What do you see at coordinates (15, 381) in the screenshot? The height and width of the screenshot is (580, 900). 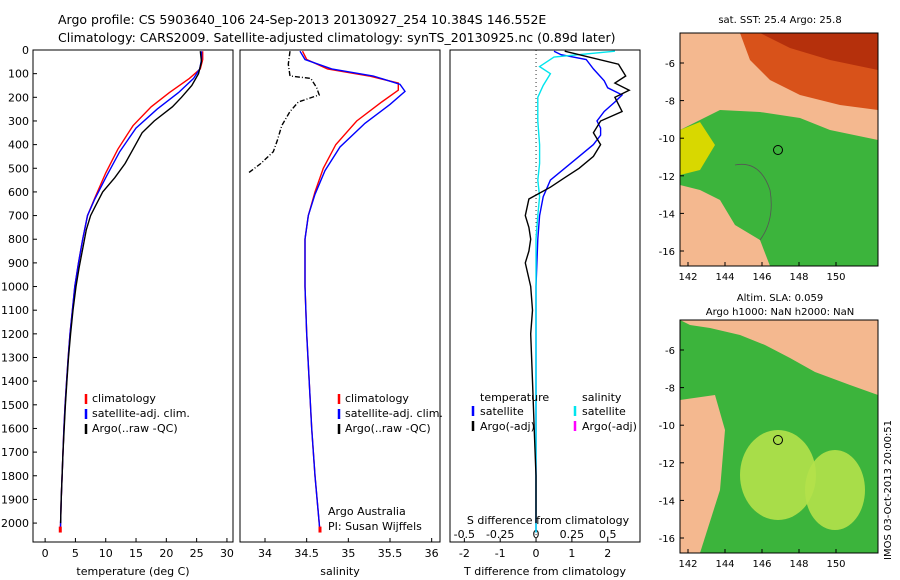 I see `depth-tick-label: 1400` at bounding box center [15, 381].